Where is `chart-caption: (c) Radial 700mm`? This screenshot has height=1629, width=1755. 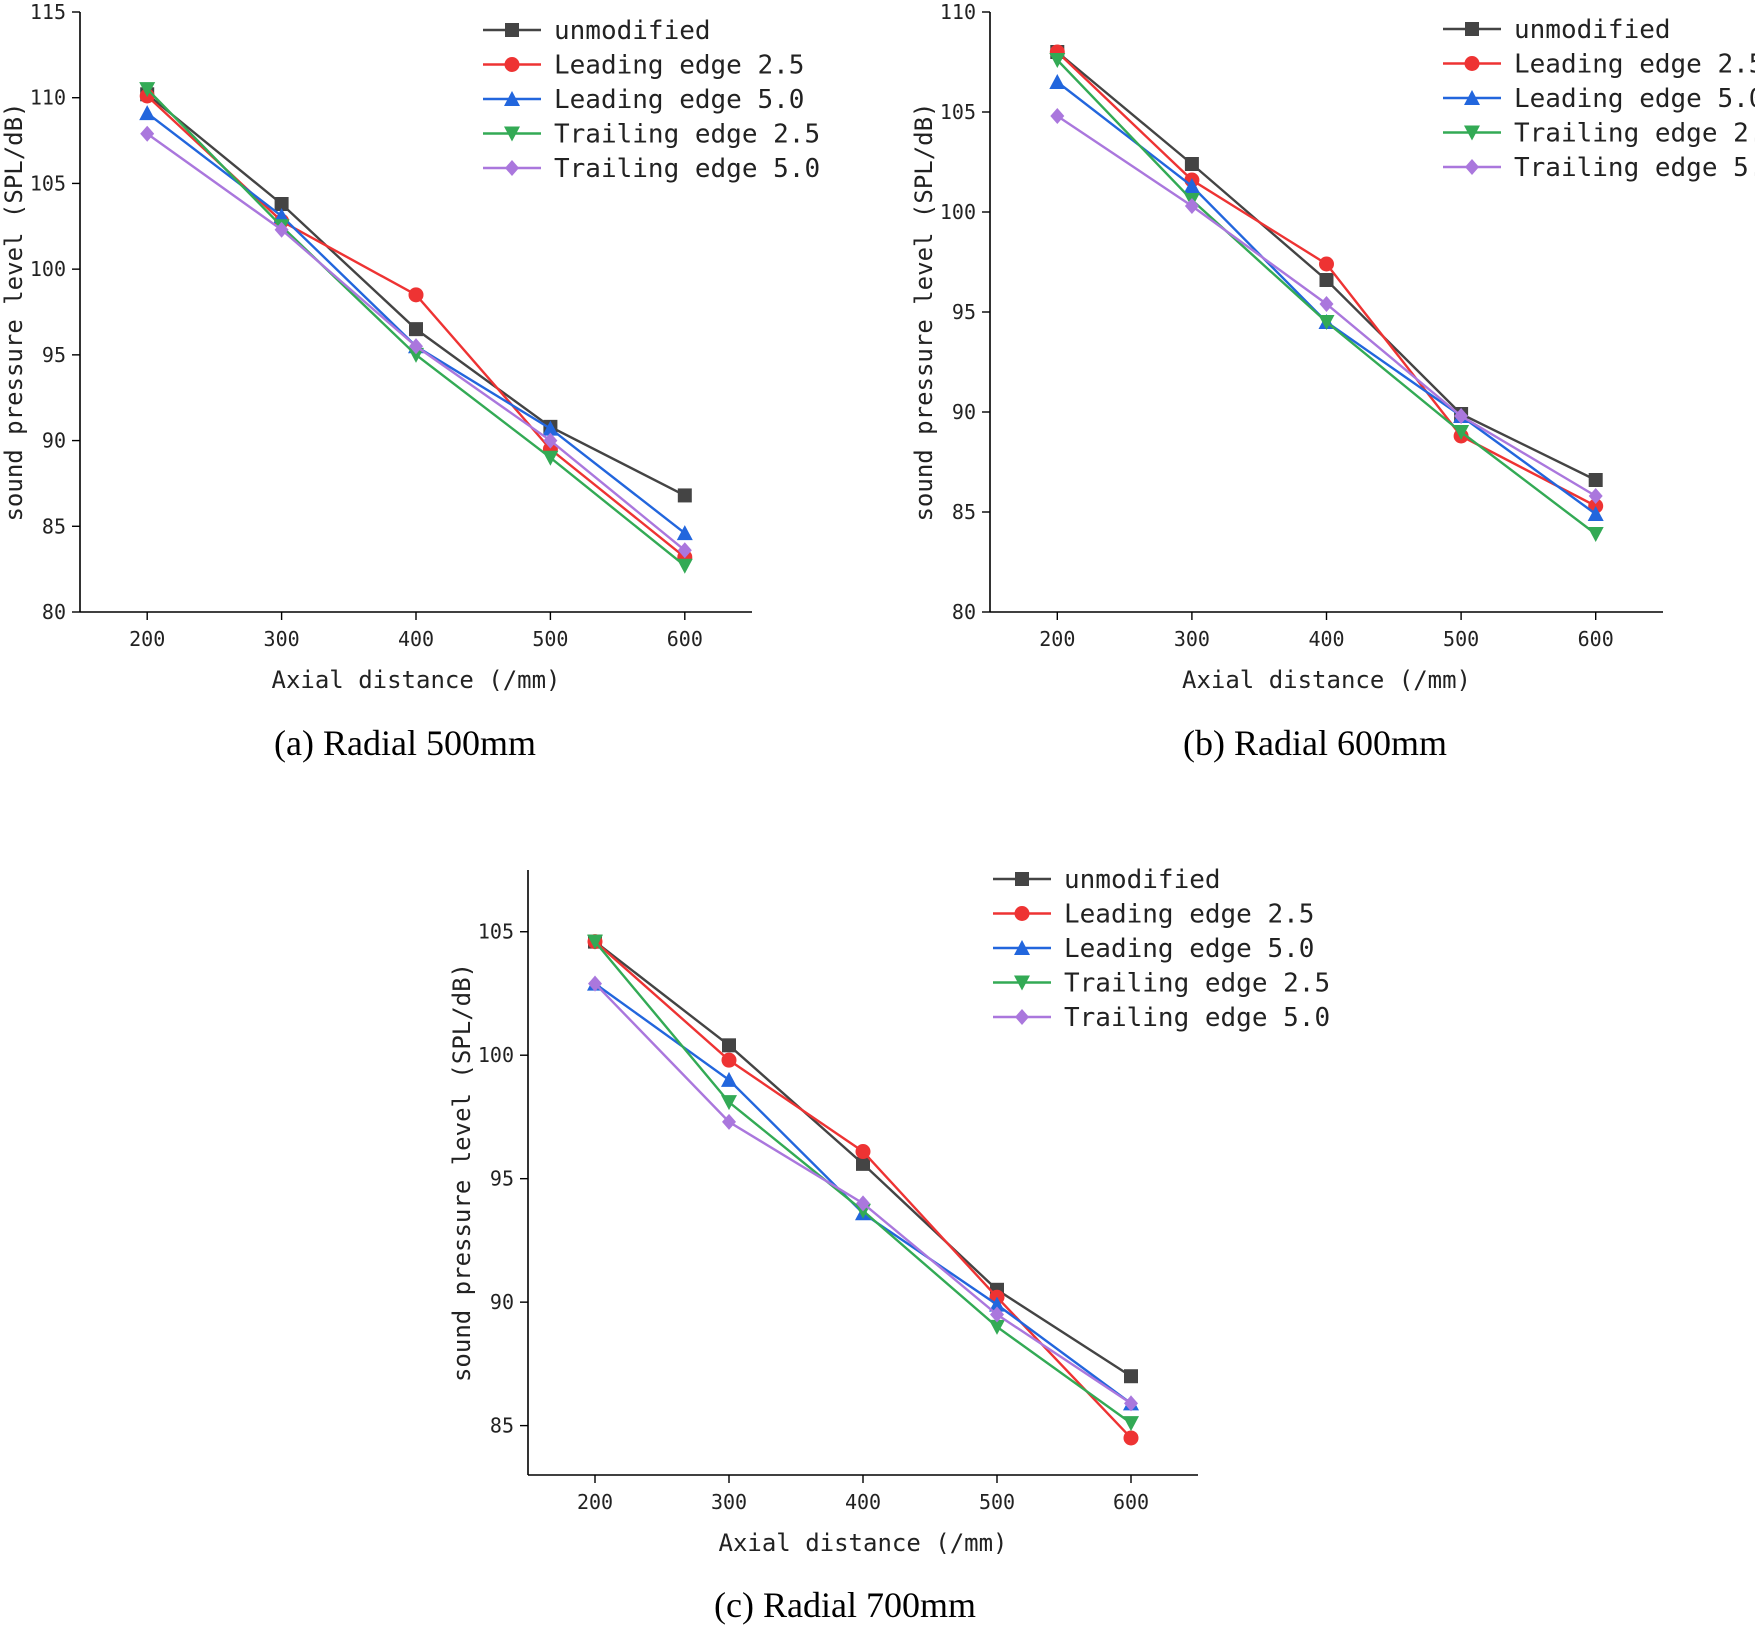
chart-caption: (c) Radial 700mm is located at coordinates (845, 1605).